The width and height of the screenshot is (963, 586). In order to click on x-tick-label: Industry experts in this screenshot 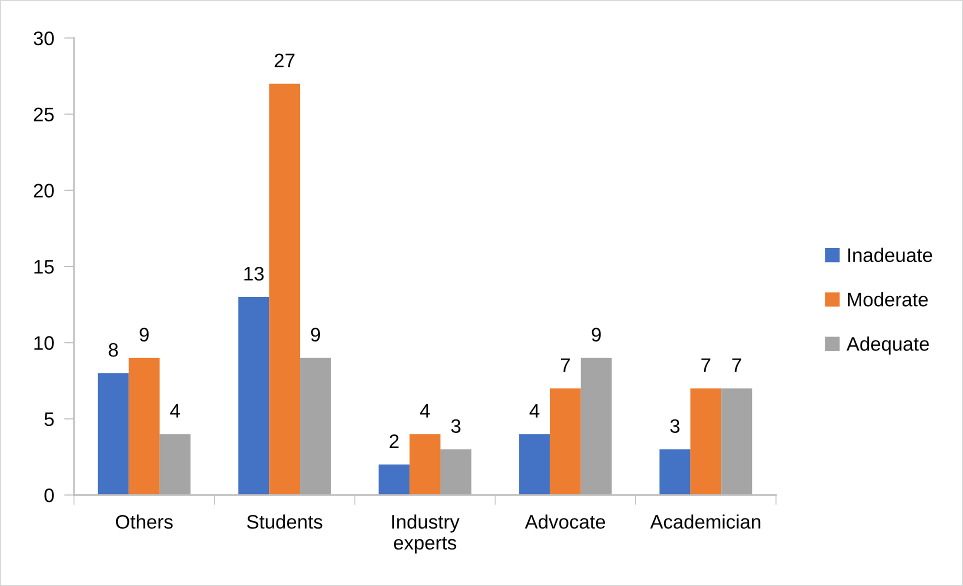, I will do `click(426, 534)`.